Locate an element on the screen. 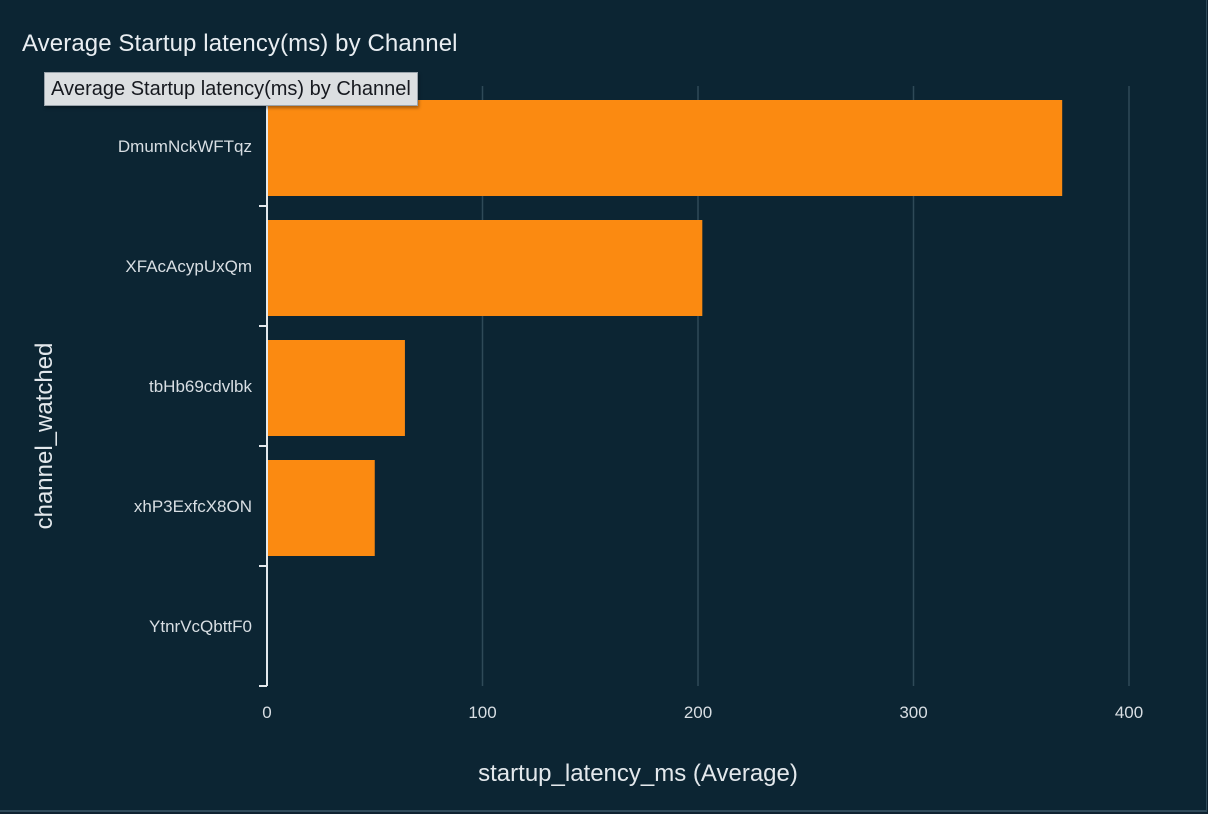 The image size is (1208, 814). axes is located at coordinates (263, 386).